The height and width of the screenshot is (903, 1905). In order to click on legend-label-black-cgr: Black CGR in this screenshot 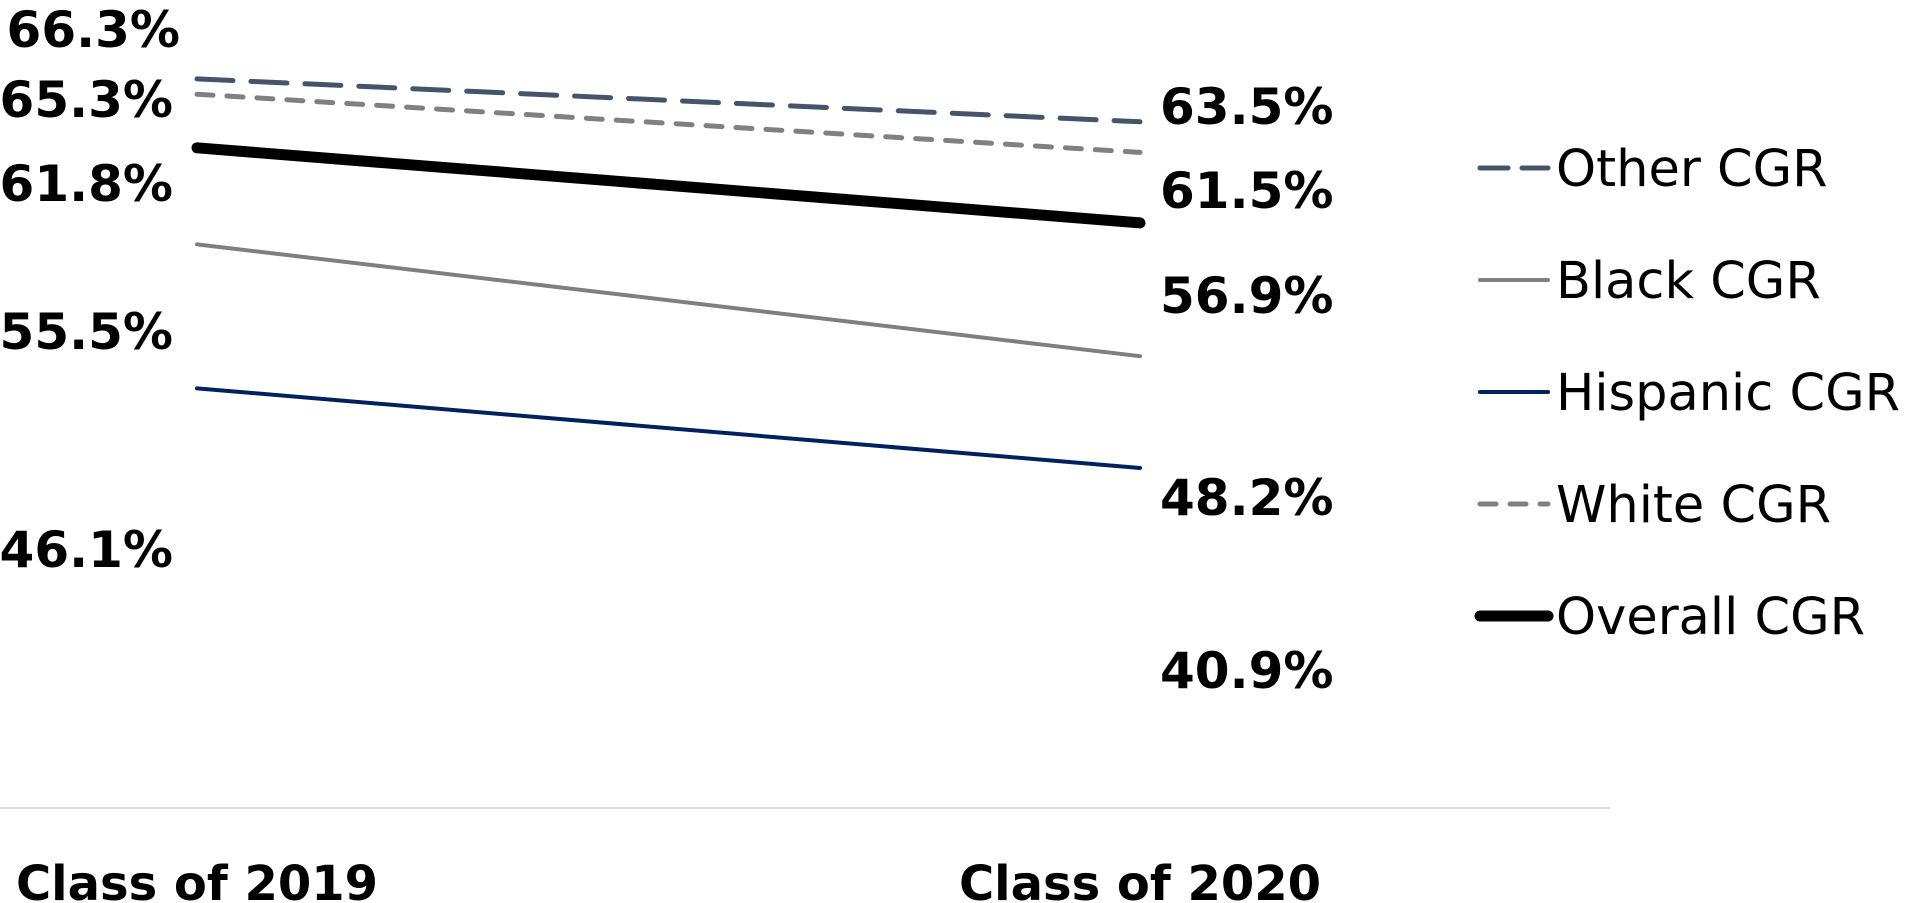, I will do `click(1688, 281)`.